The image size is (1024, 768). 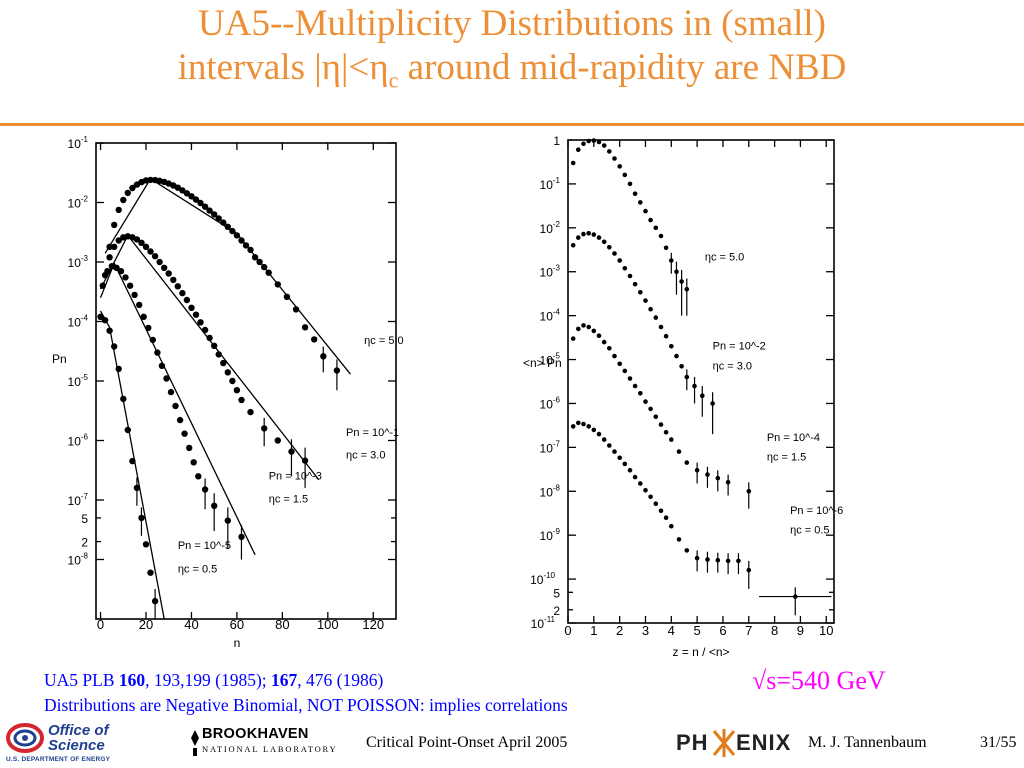 What do you see at coordinates (619, 630) in the screenshot?
I see `x-tick-label: 2` at bounding box center [619, 630].